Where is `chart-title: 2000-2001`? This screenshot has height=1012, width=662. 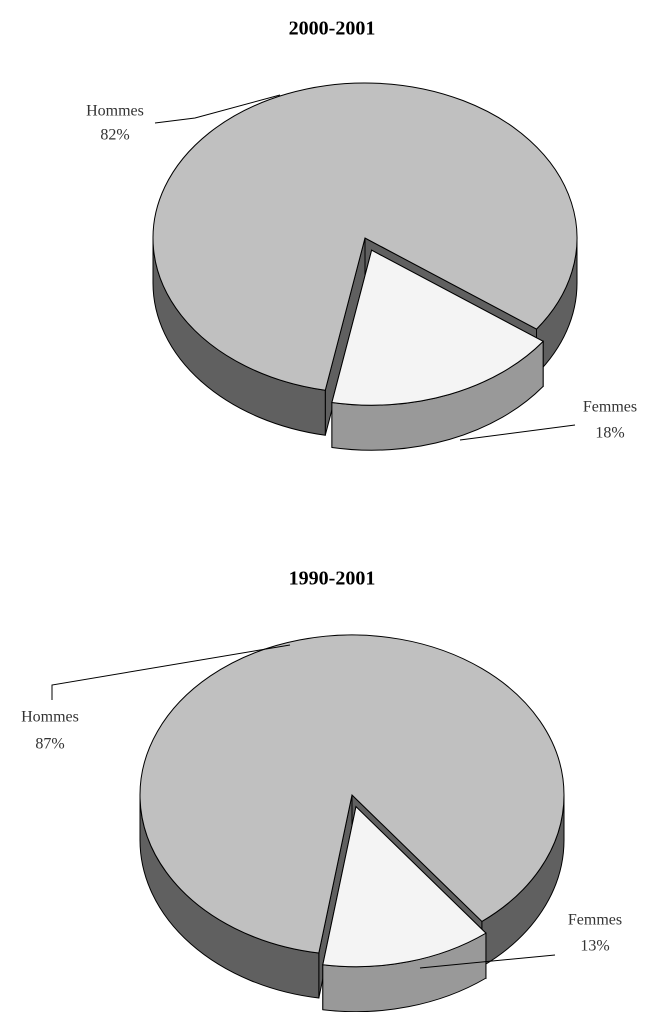
chart-title: 2000-2001 is located at coordinates (332, 29).